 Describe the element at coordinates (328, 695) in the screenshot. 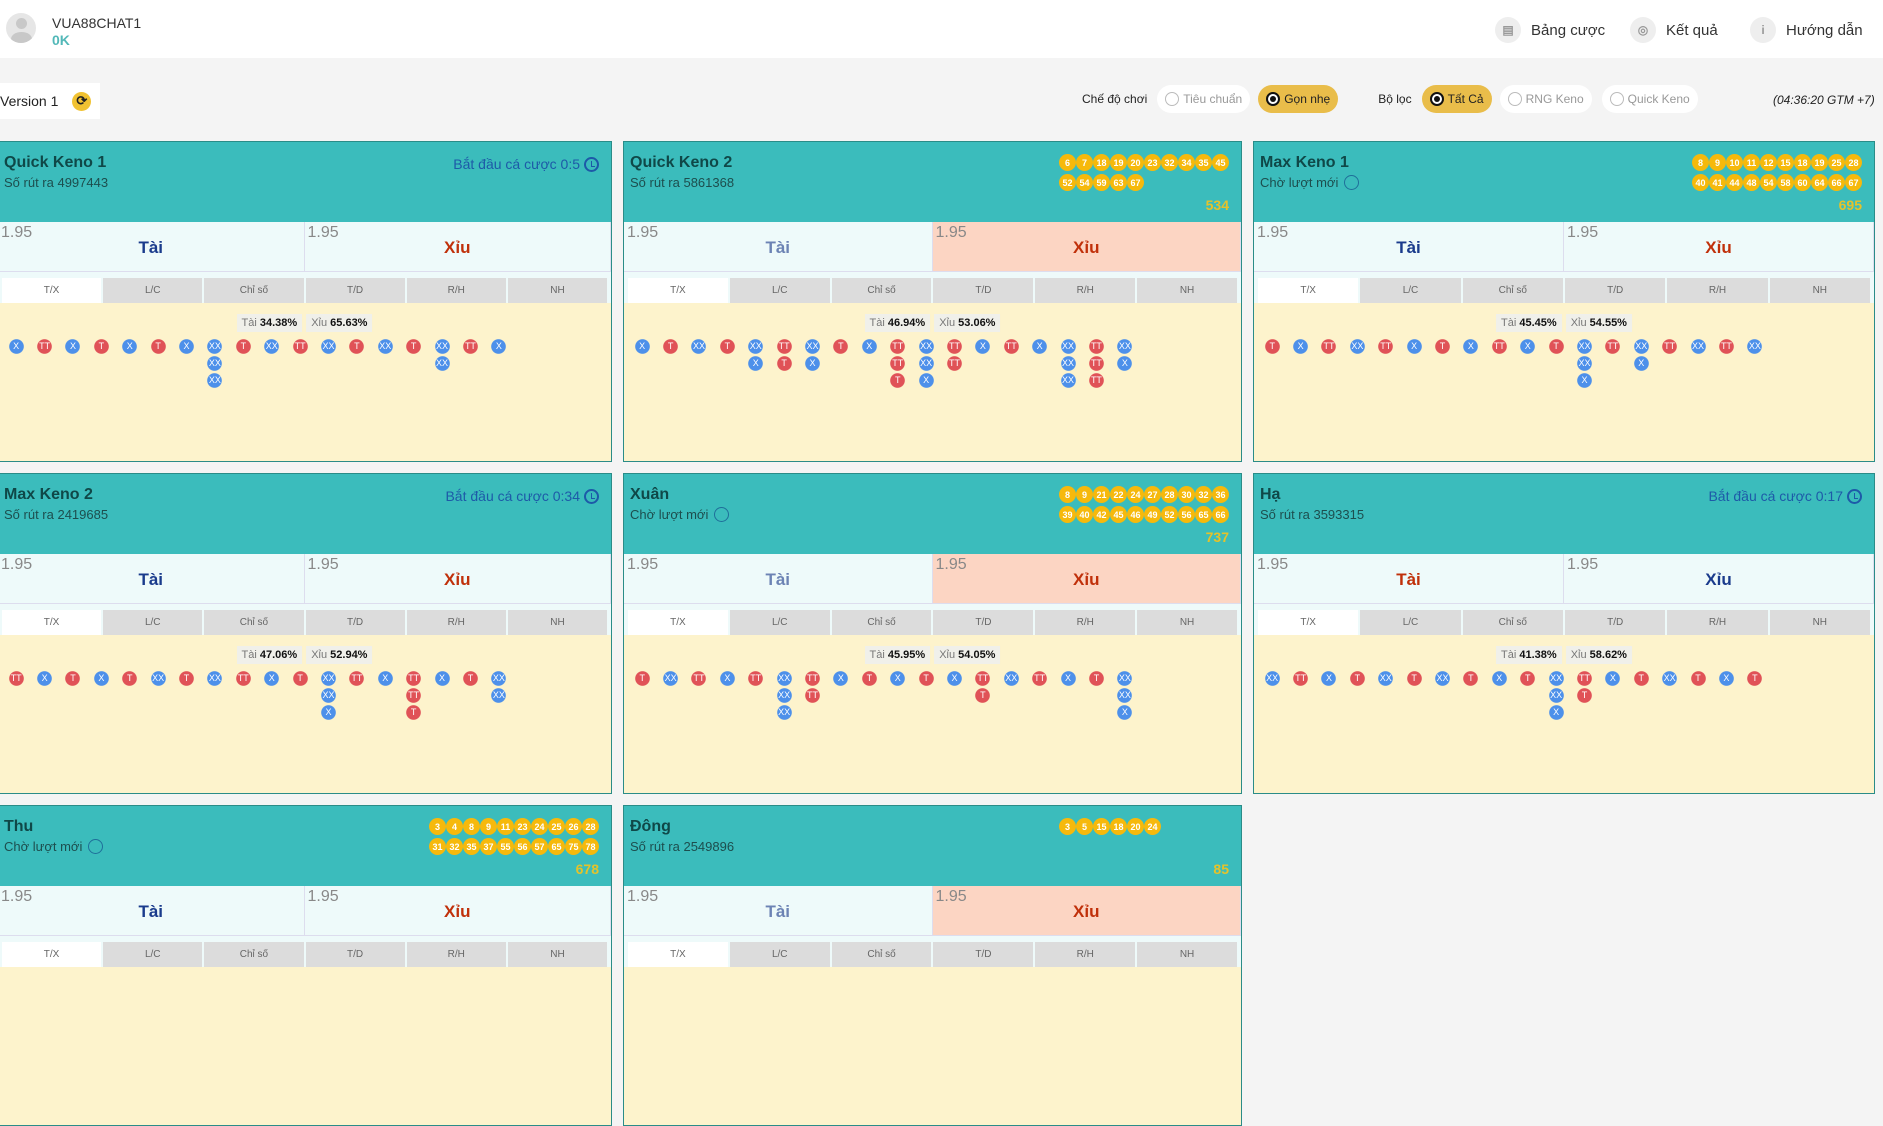

I see `xiu-bead-column: XXXXX` at that location.